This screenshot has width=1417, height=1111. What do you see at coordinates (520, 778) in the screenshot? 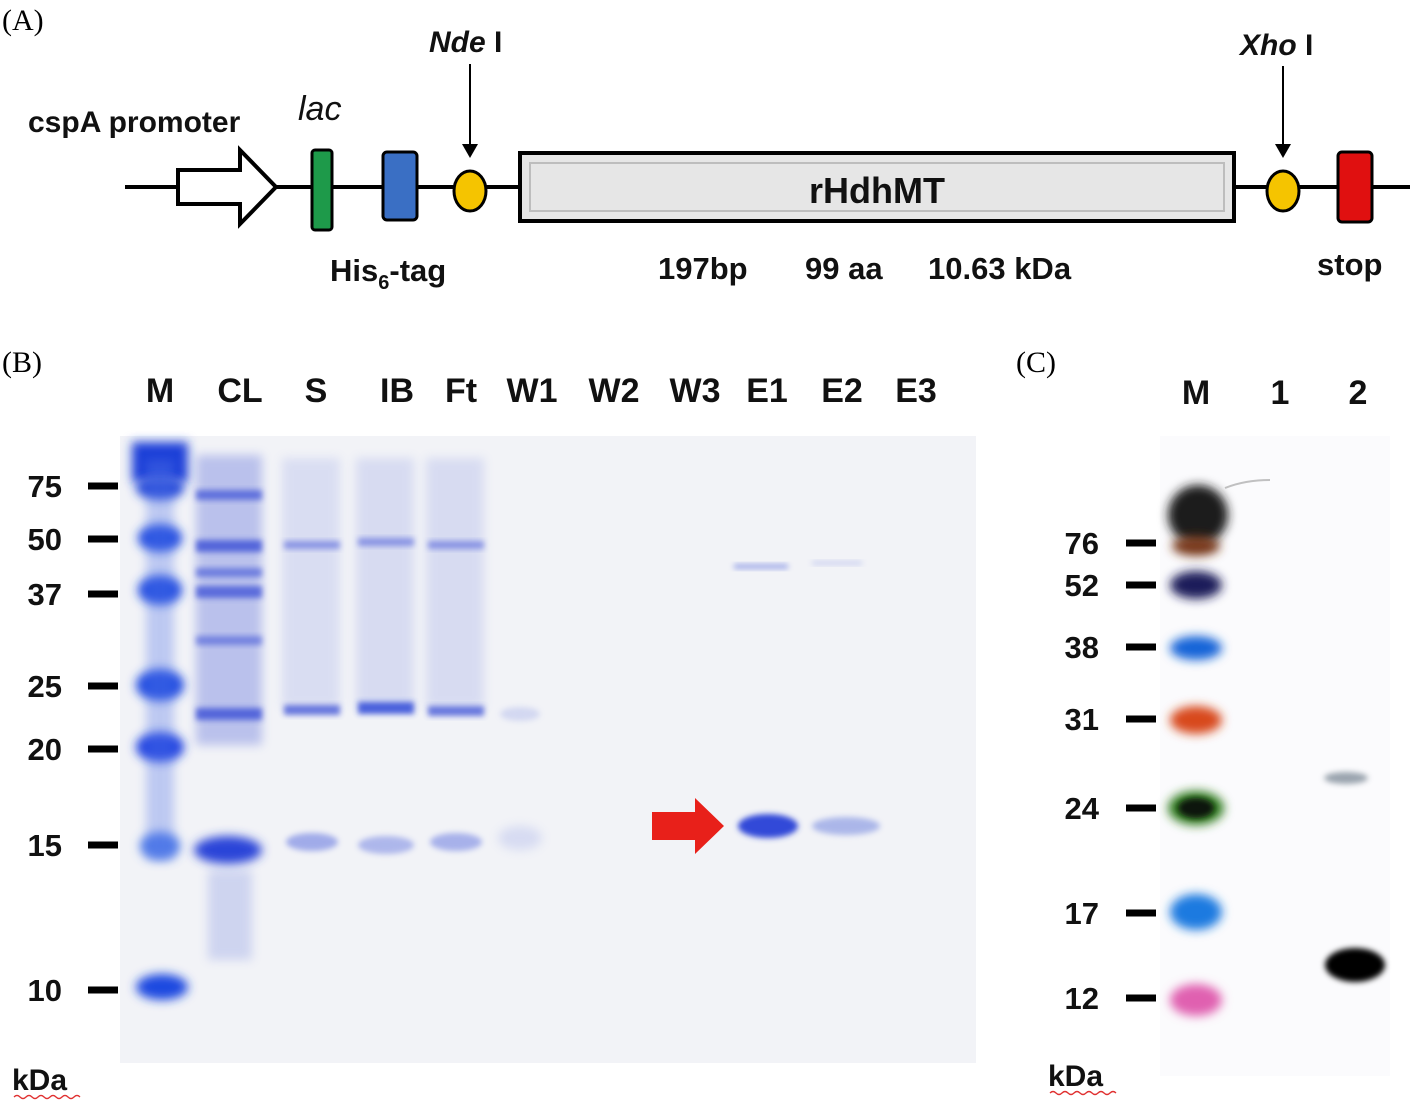
I see `gel-b-lane-w1` at bounding box center [520, 778].